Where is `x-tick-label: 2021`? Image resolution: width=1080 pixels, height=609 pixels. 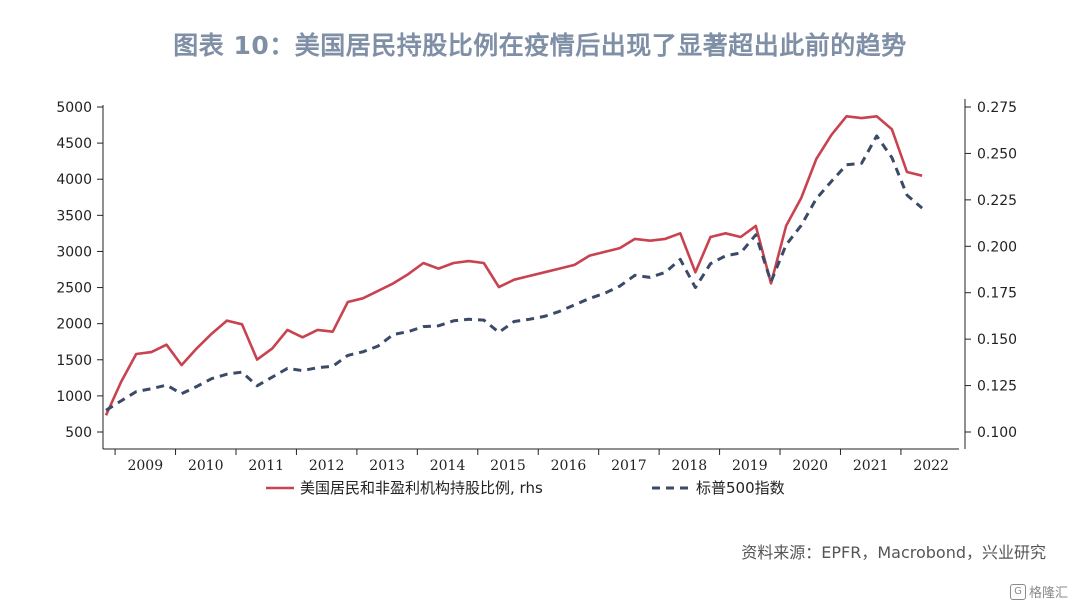
x-tick-label: 2021 is located at coordinates (871, 466).